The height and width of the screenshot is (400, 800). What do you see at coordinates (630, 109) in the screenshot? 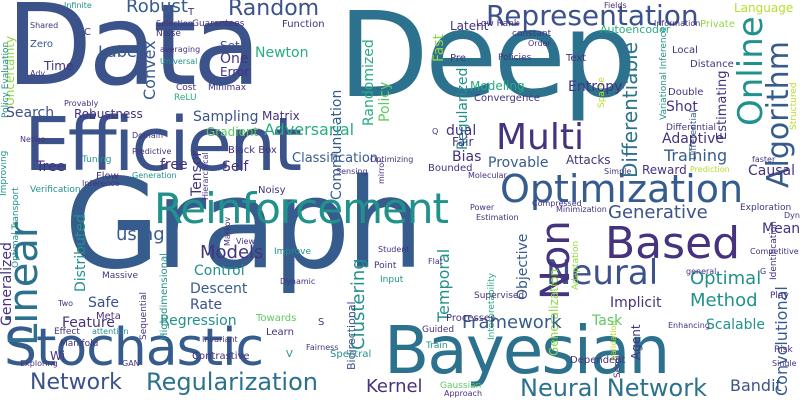
I see `word-differentiable: Differentiable` at bounding box center [630, 109].